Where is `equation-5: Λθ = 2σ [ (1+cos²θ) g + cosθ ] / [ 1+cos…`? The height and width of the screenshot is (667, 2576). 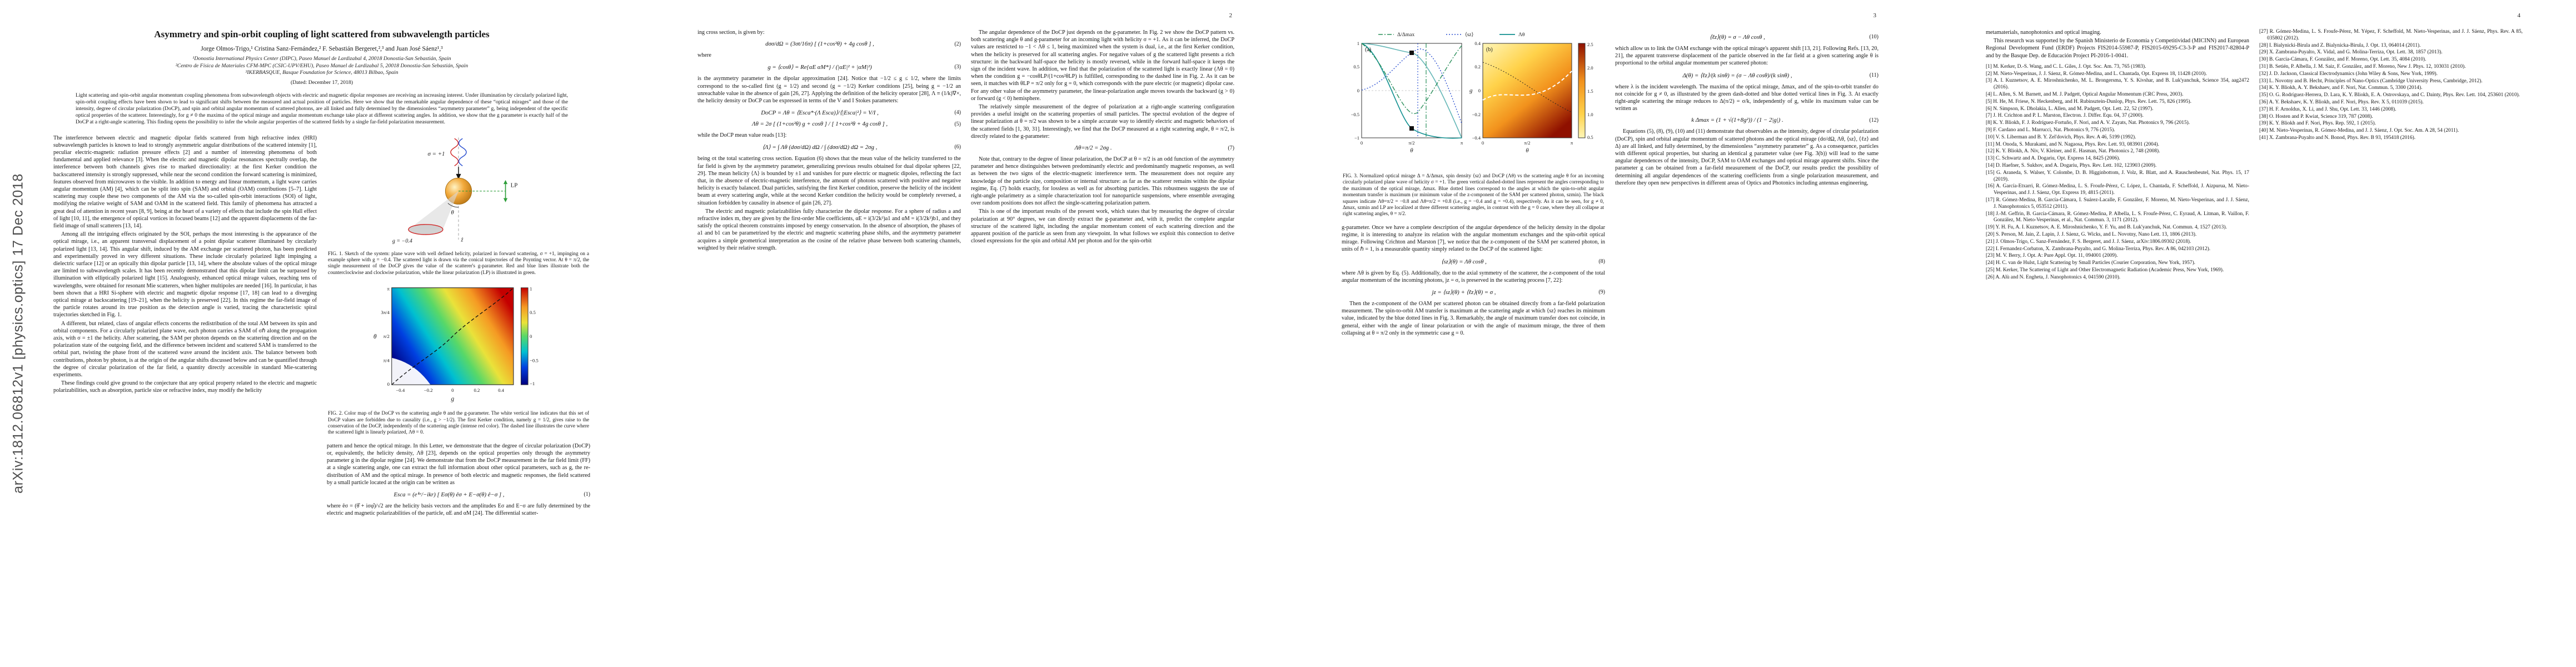
equation-5: Λθ = 2σ [ (1+cos²θ) g + cosθ ] / [ 1+cos… is located at coordinates (856, 124).